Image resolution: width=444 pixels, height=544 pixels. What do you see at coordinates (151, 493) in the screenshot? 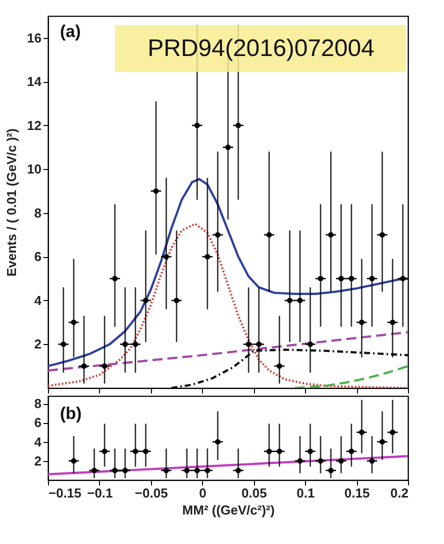
I see `x-tick-label: −0.05` at bounding box center [151, 493].